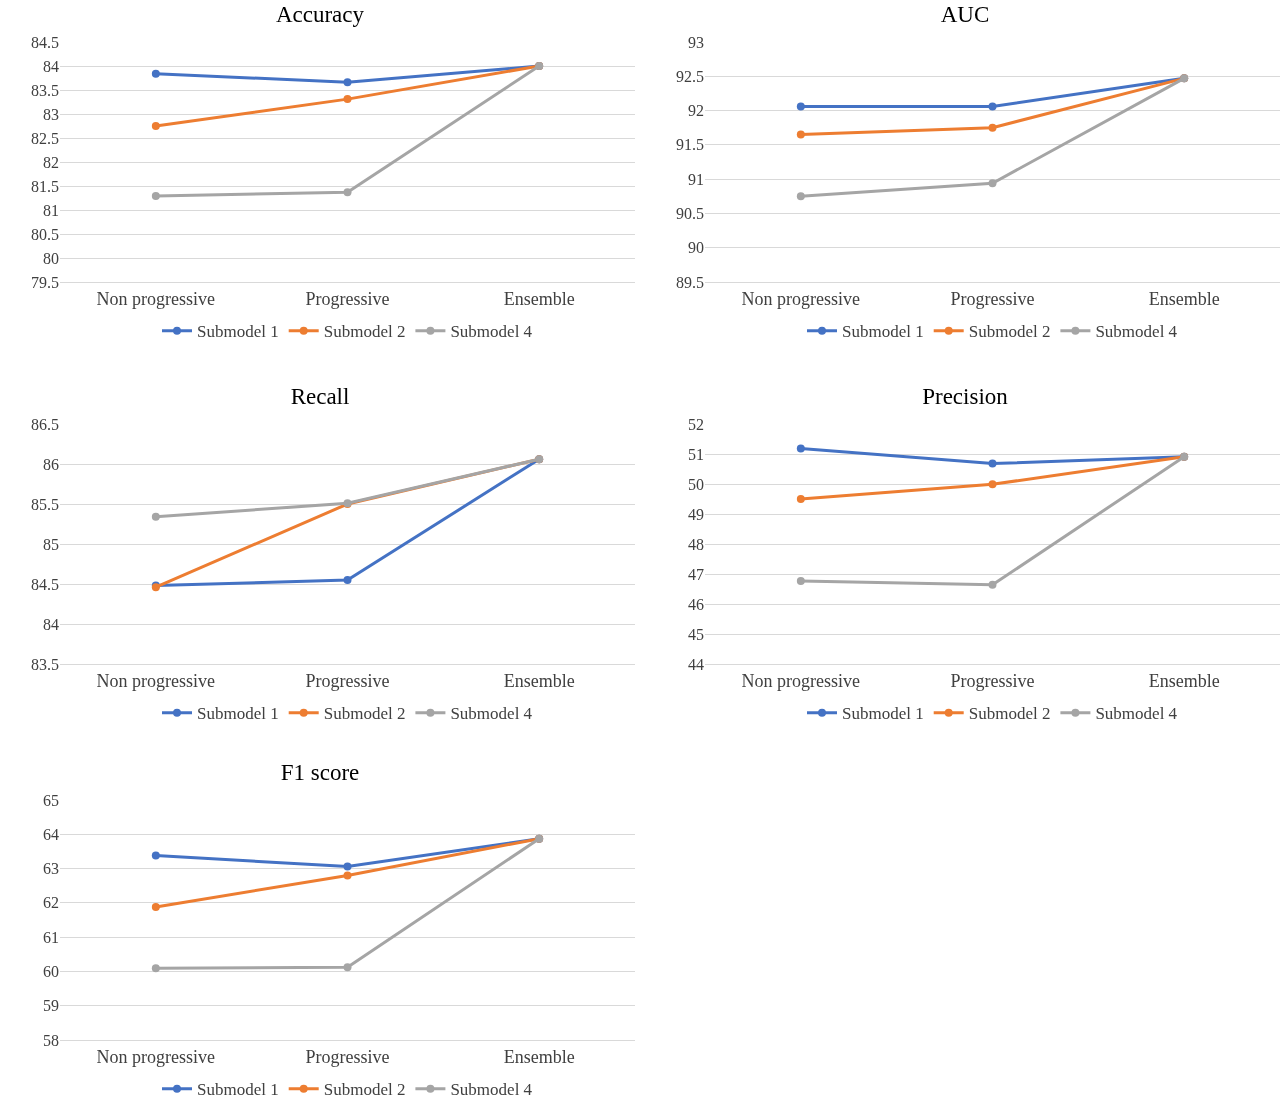  Describe the element at coordinates (696, 42) in the screenshot. I see `y-tick-label: 93` at that location.